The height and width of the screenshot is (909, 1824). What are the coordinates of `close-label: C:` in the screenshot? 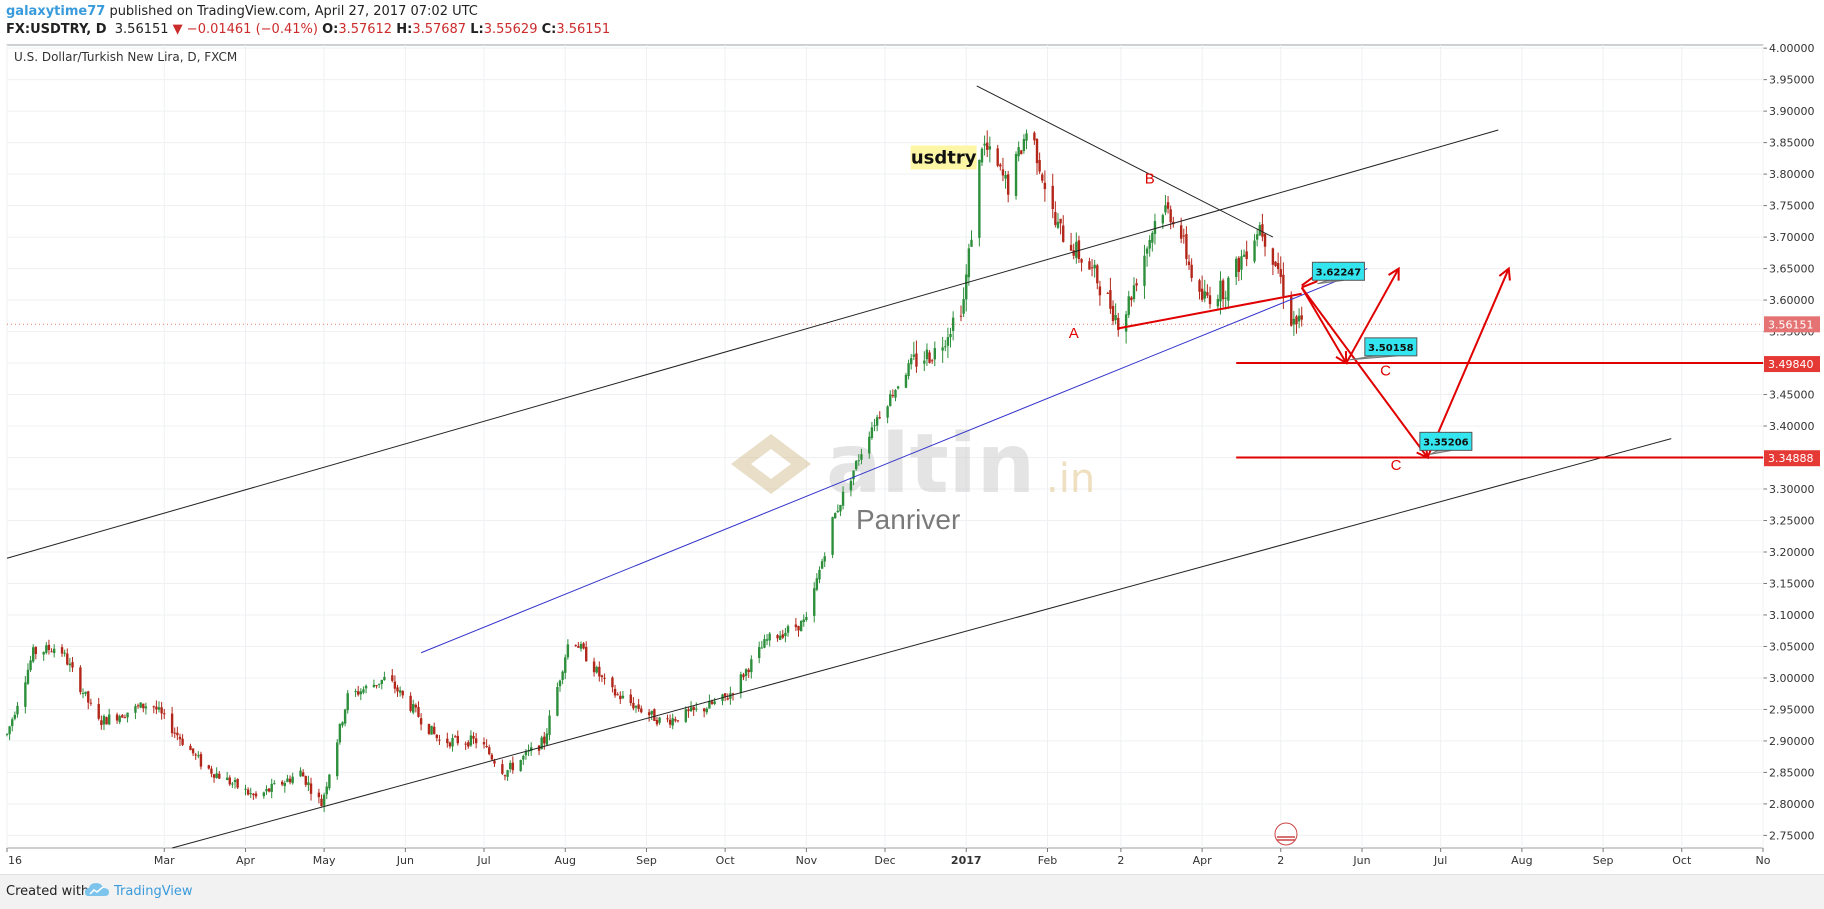 It's located at (549, 29).